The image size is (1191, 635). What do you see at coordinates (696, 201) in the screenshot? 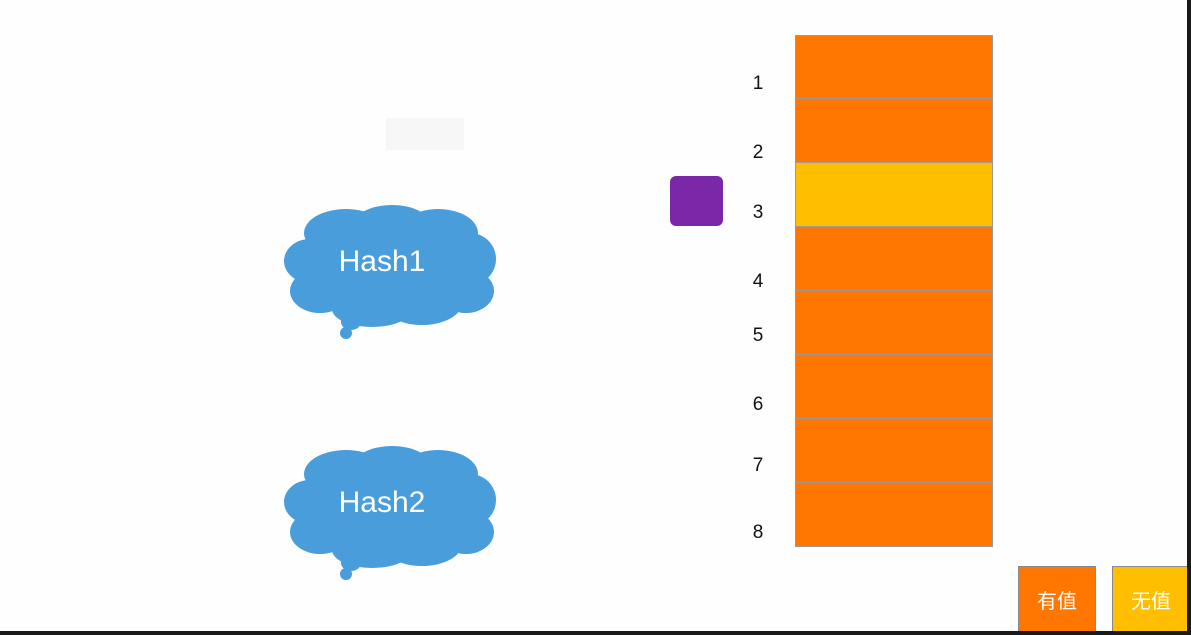
I see `purple-marker-square` at bounding box center [696, 201].